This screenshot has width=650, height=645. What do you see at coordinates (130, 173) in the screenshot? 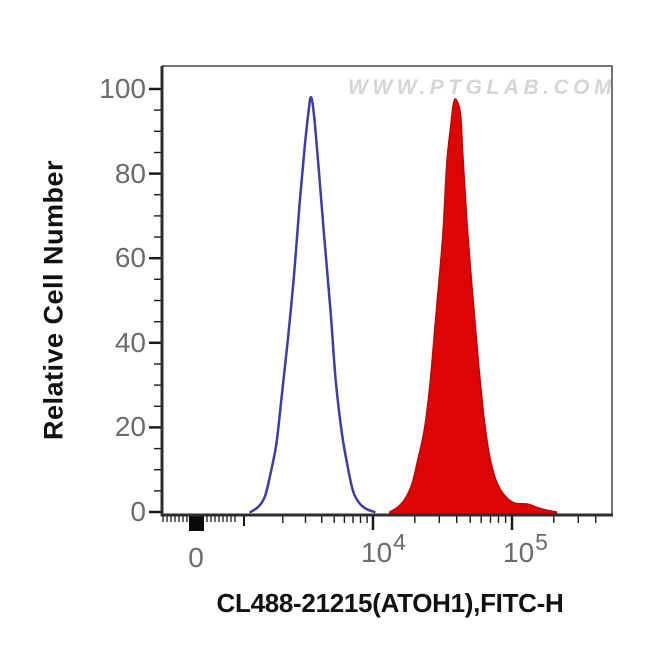
I see `y-tick-label-80: 80` at bounding box center [130, 173].